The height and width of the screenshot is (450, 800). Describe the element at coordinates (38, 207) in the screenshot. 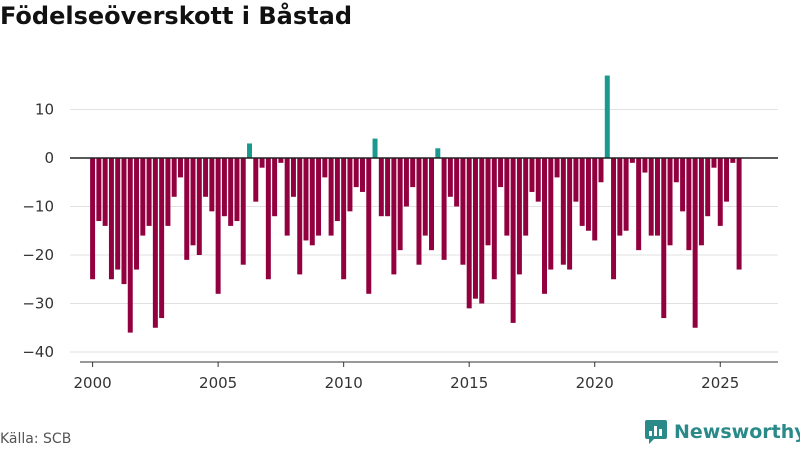

I see `y-tick-label: −10` at that location.